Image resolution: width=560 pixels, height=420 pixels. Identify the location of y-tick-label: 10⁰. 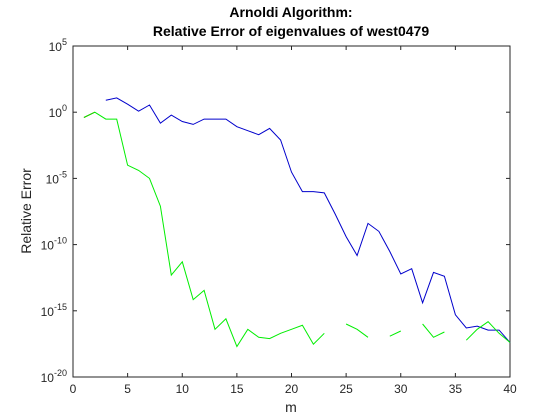
(58, 111).